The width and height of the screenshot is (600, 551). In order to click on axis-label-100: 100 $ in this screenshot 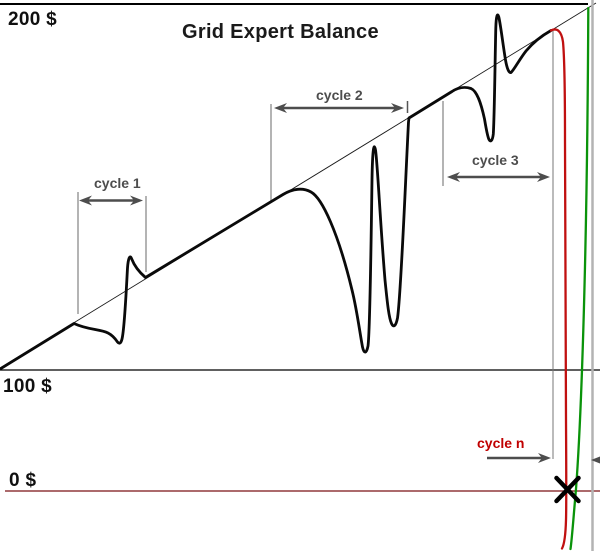, I will do `click(28, 386)`.